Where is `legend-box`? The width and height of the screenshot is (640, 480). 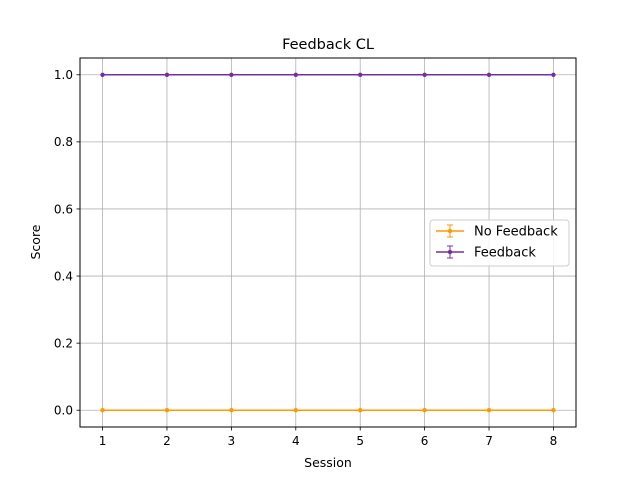
legend-box is located at coordinates (499, 243).